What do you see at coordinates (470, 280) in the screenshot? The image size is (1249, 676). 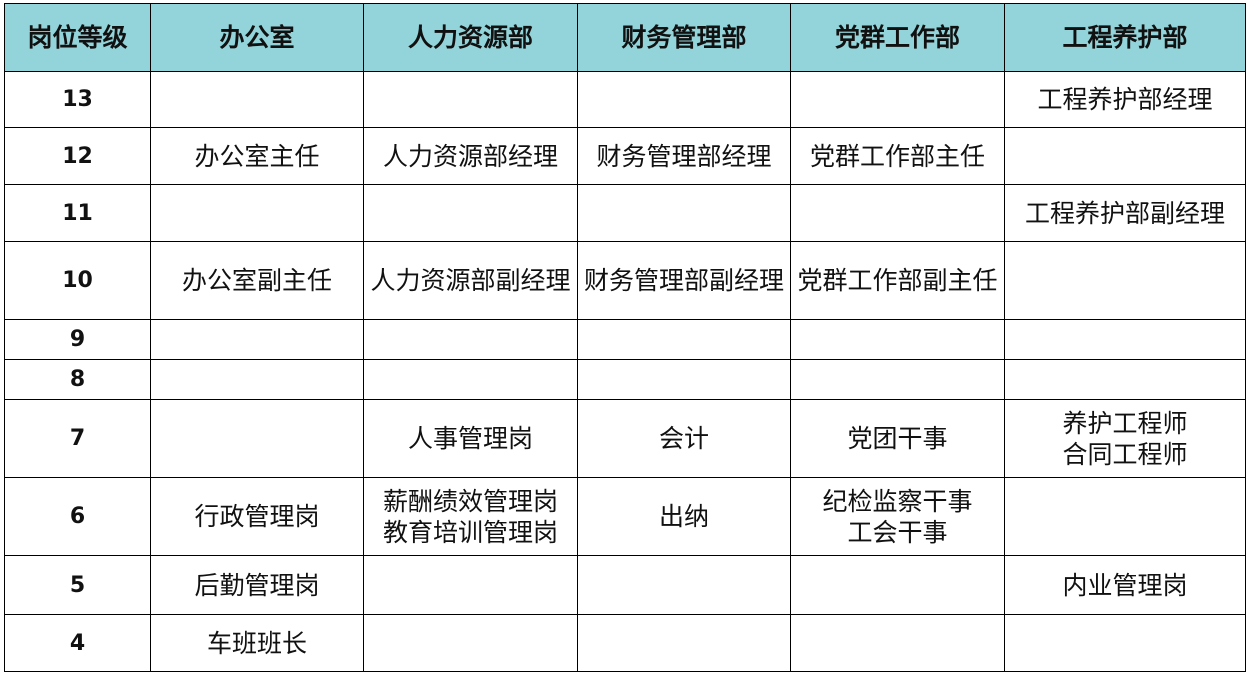 I see `position-cell: 人力资源部副经理` at bounding box center [470, 280].